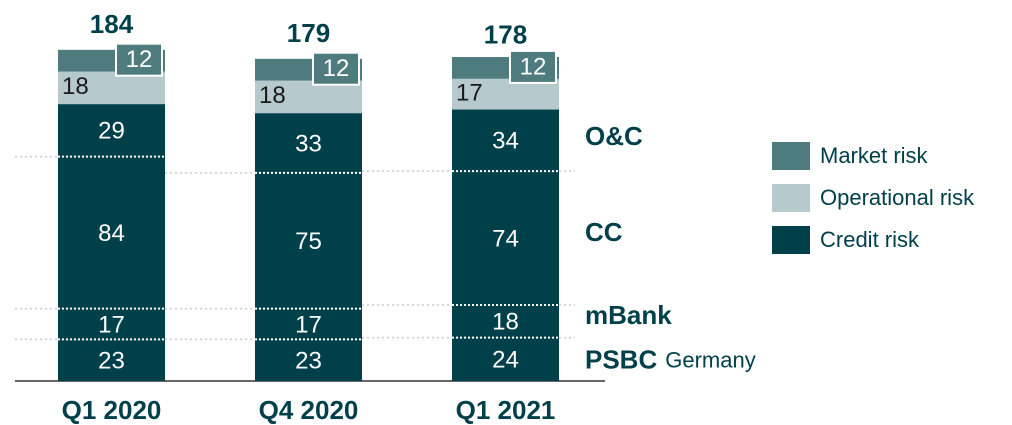  I want to click on value-label: 84, so click(111, 233).